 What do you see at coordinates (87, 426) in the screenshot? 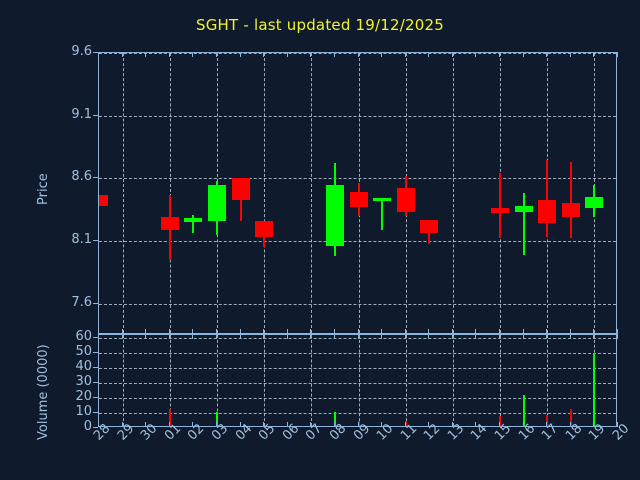
I see `volume-tick-label: 0` at bounding box center [87, 426].